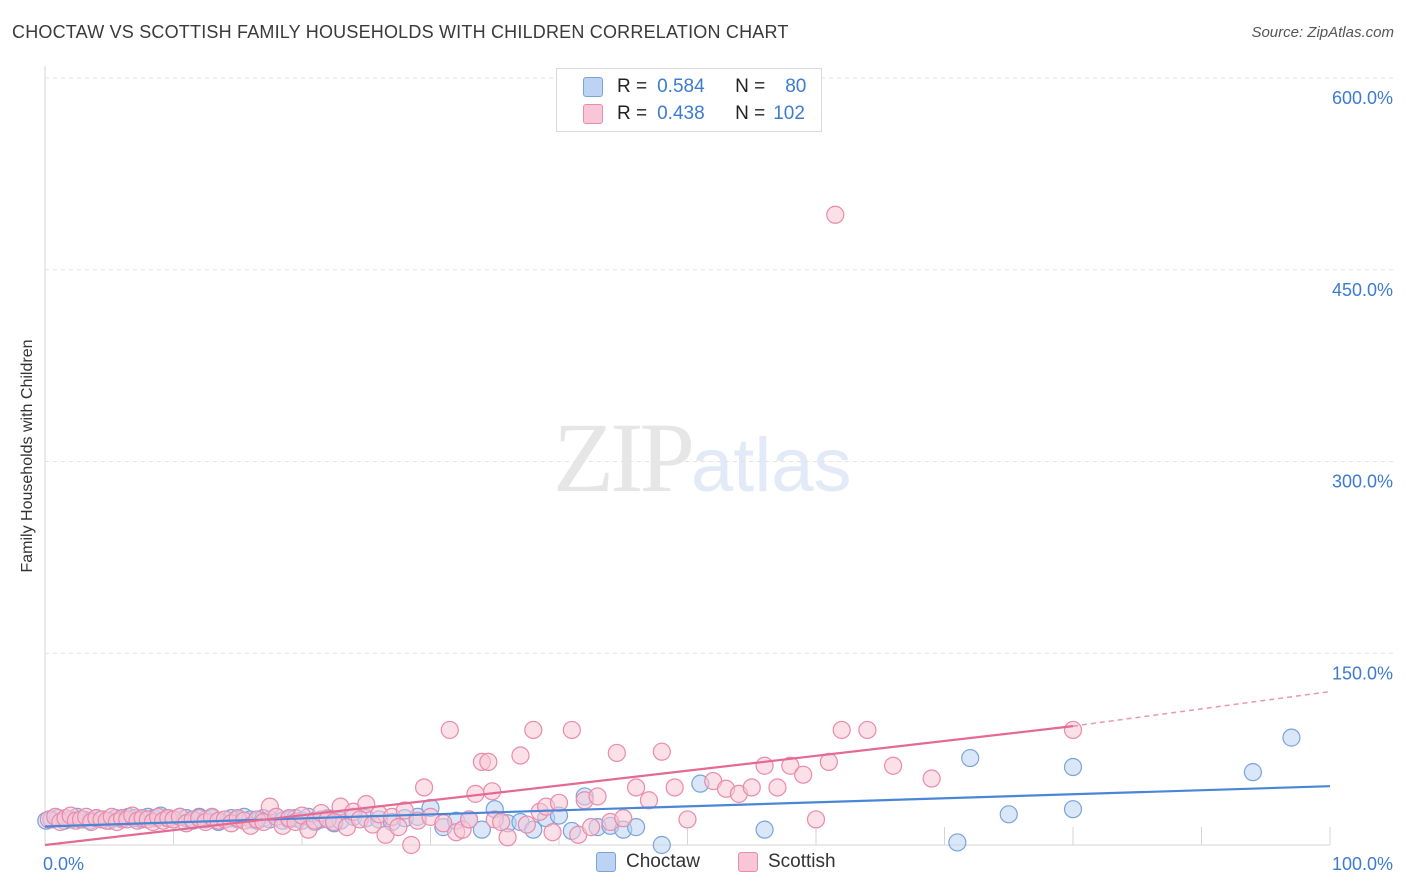 This screenshot has height=892, width=1406. I want to click on legend-item-choctaw: Choctaw, so click(648, 862).